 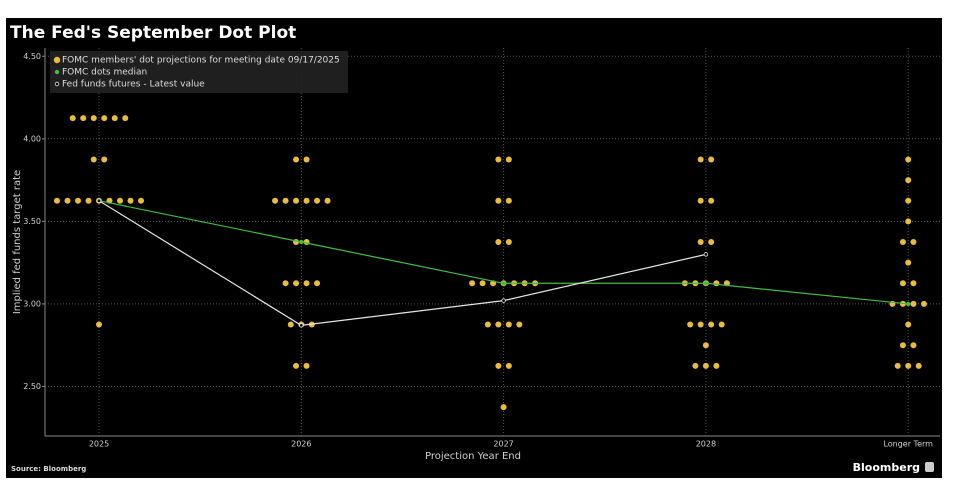 I want to click on source: Source: Bloomberg, so click(x=48, y=469).